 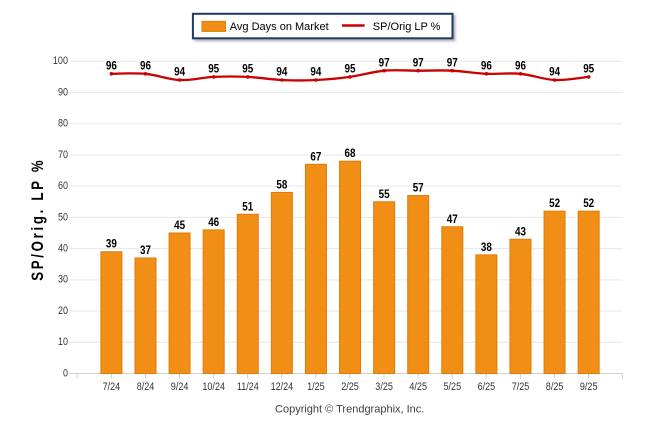 I want to click on svg-text: SP/Orig. LP %, so click(x=37, y=219).